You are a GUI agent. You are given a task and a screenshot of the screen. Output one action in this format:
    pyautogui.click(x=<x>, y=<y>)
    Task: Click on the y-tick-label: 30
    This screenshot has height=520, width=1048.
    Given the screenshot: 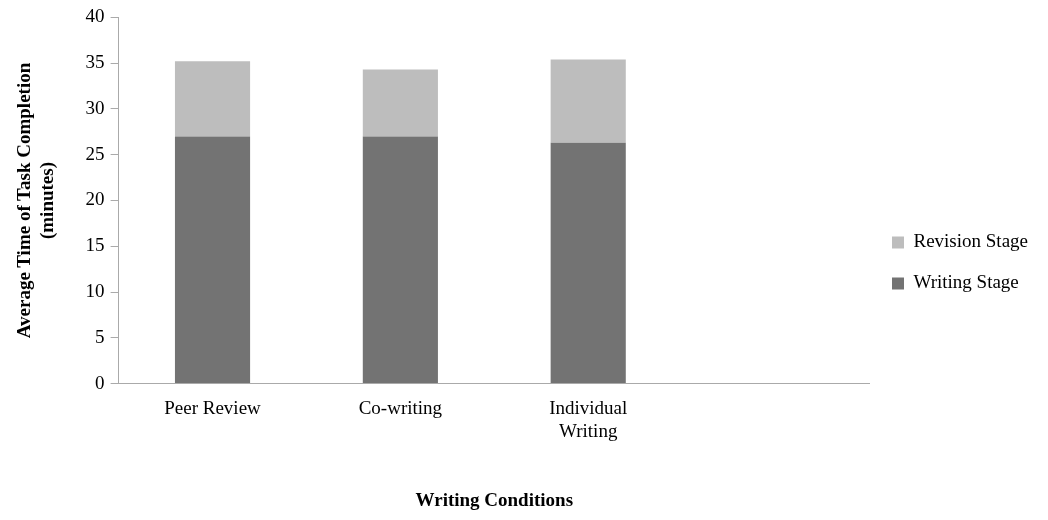 What is the action you would take?
    pyautogui.click(x=95, y=107)
    